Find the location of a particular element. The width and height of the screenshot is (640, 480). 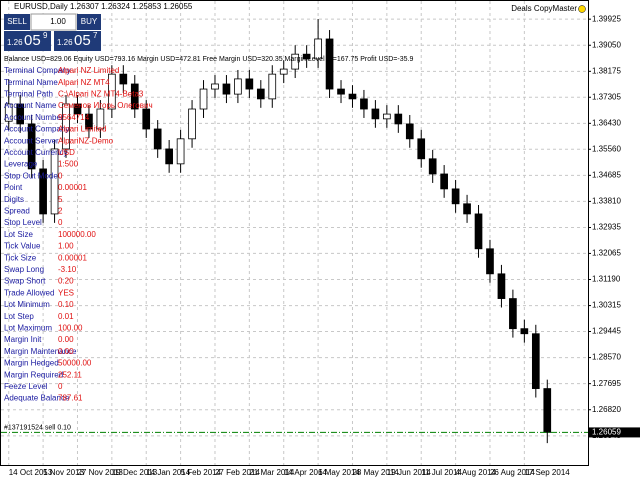

info-label: Swap Long is located at coordinates (24, 269).